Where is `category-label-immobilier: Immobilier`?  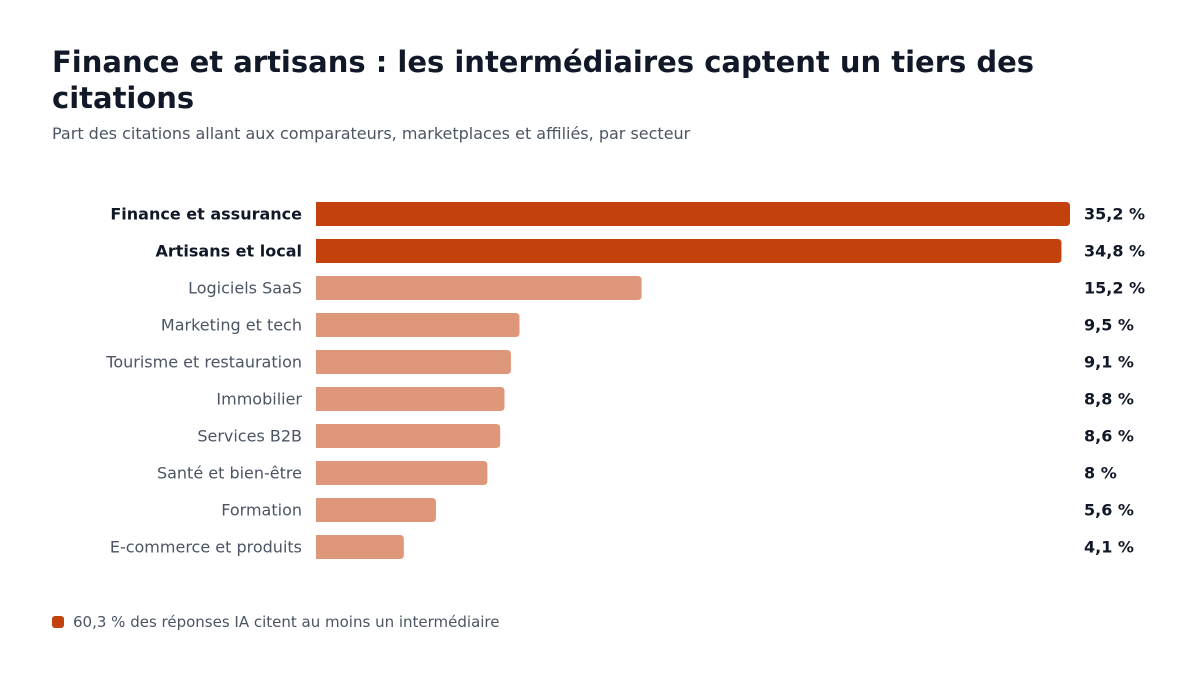 category-label-immobilier: Immobilier is located at coordinates (259, 399).